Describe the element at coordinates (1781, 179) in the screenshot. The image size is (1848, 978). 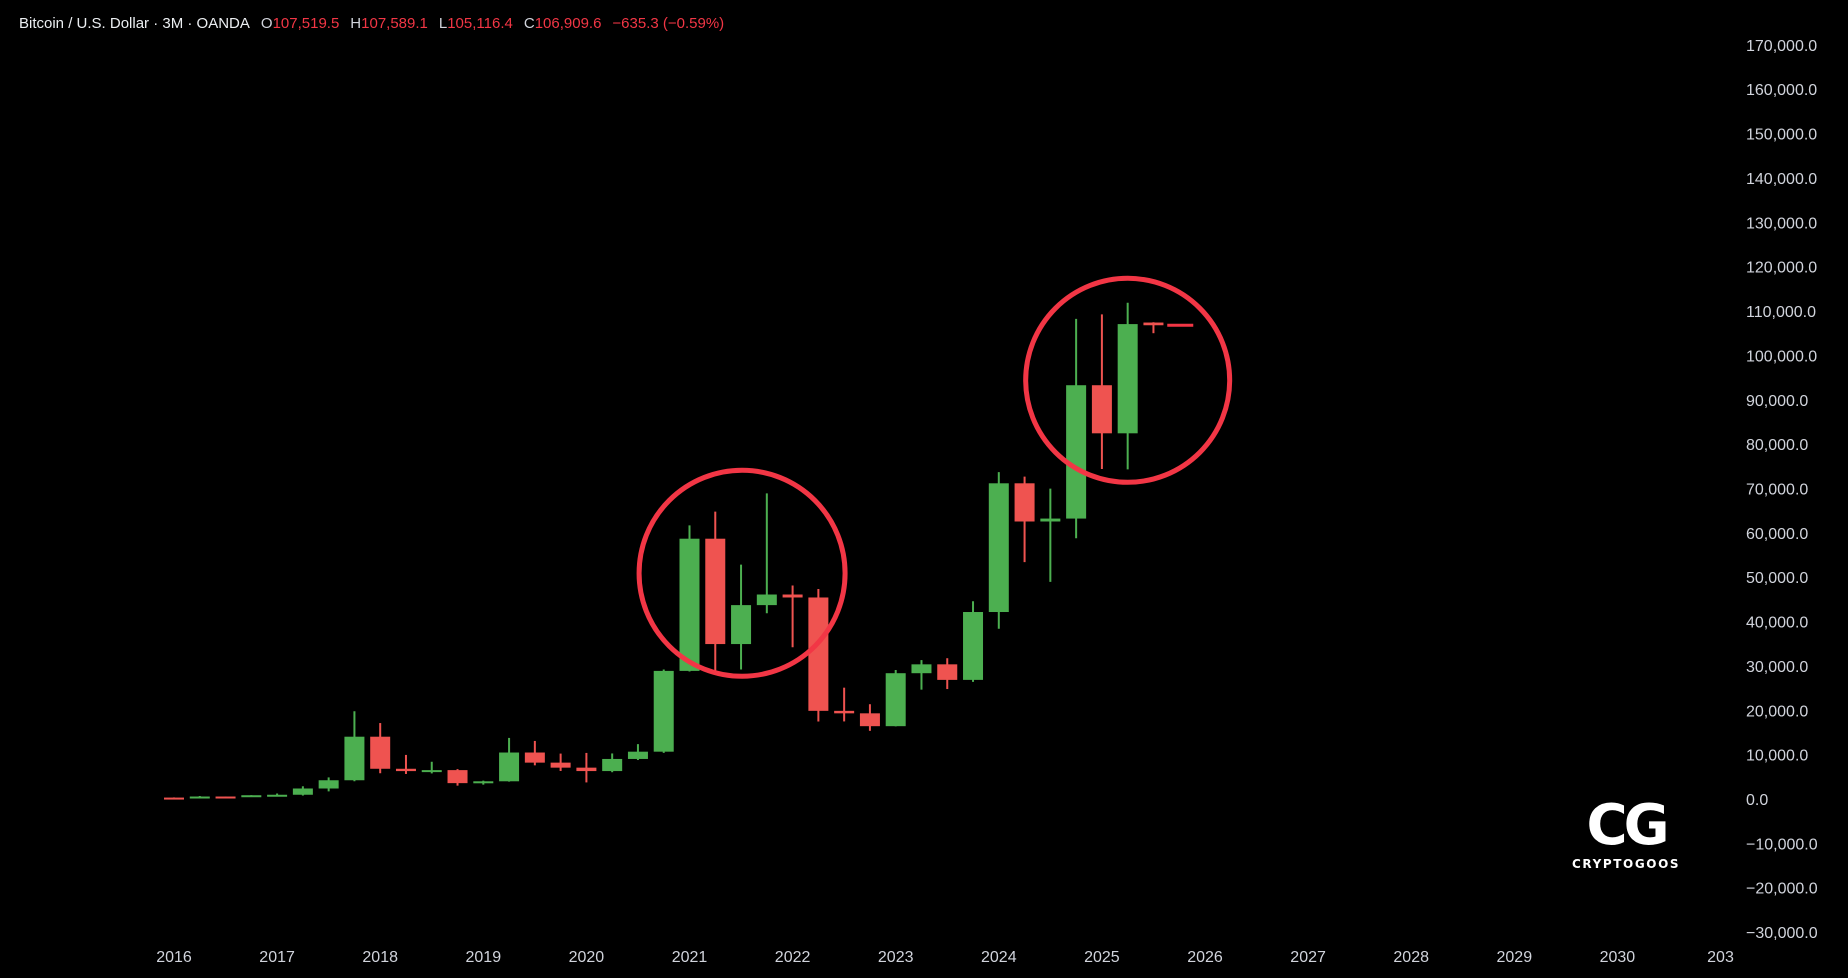
I see `price-tick-label: 140,000.0` at that location.